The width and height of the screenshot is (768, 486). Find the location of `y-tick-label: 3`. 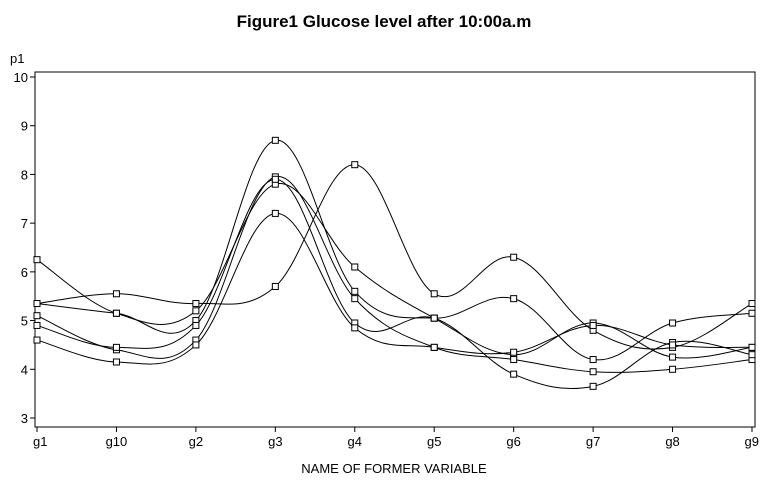

y-tick-label: 3 is located at coordinates (24, 418).